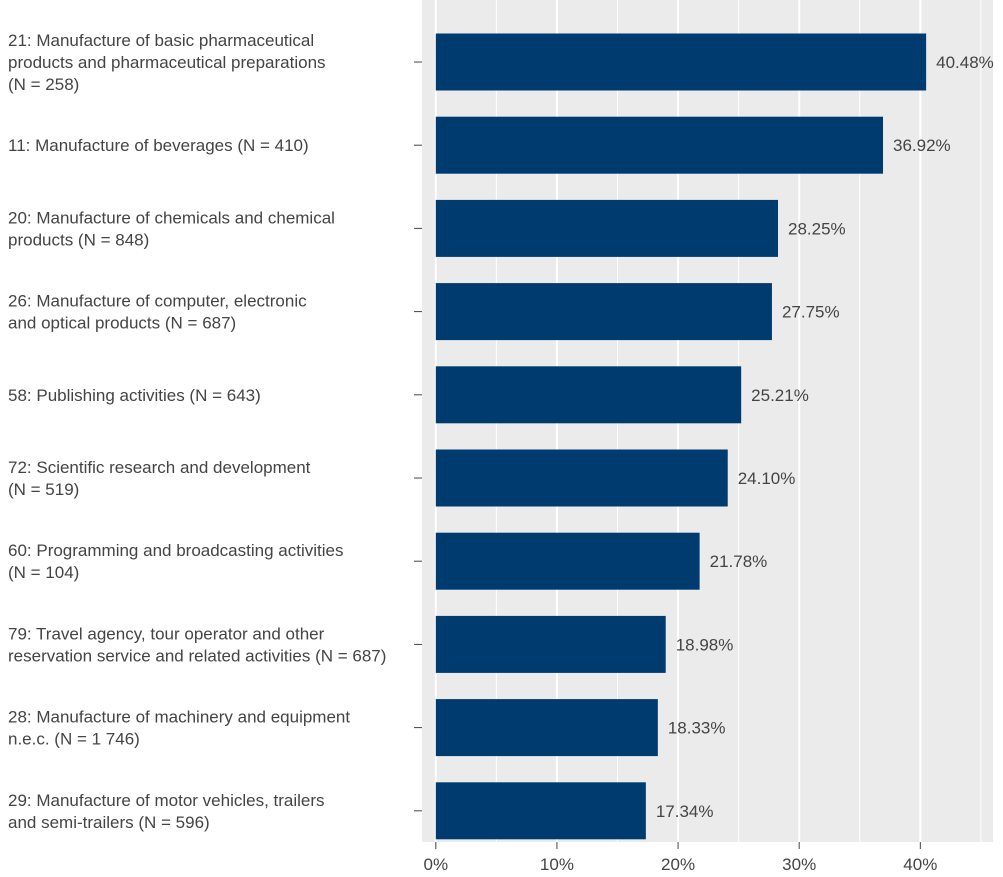  Describe the element at coordinates (705, 644) in the screenshot. I see `data-label: 18.98%` at that location.